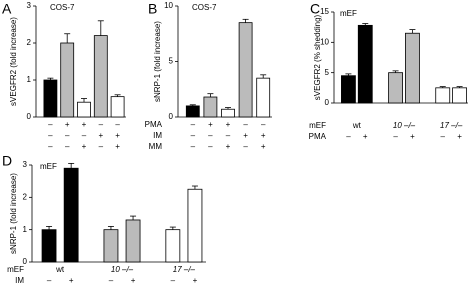 The height and width of the screenshot is (284, 474). What do you see at coordinates (324, 11) in the screenshot?
I see `y-tick-label: 15` at bounding box center [324, 11].